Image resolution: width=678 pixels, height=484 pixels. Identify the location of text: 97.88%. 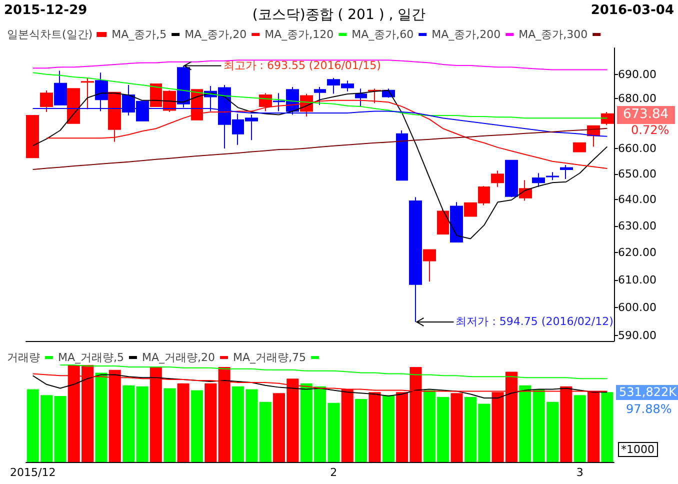
(649, 409).